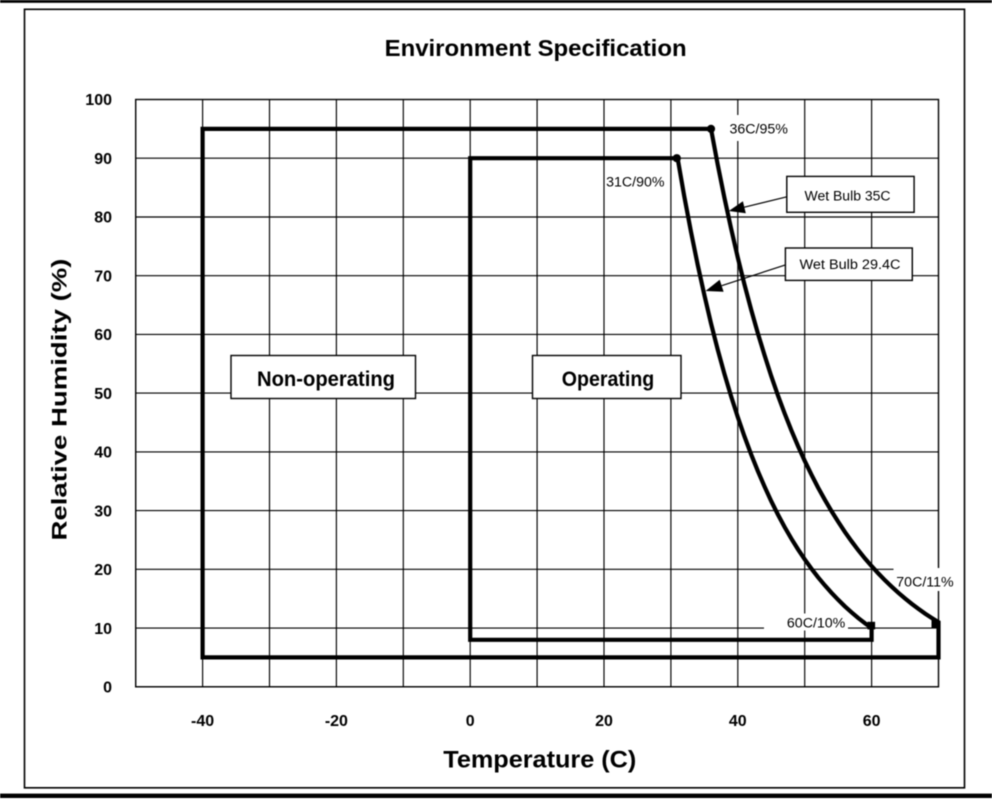 The height and width of the screenshot is (803, 992). Describe the element at coordinates (103, 511) in the screenshot. I see `svg-text: 30` at that location.